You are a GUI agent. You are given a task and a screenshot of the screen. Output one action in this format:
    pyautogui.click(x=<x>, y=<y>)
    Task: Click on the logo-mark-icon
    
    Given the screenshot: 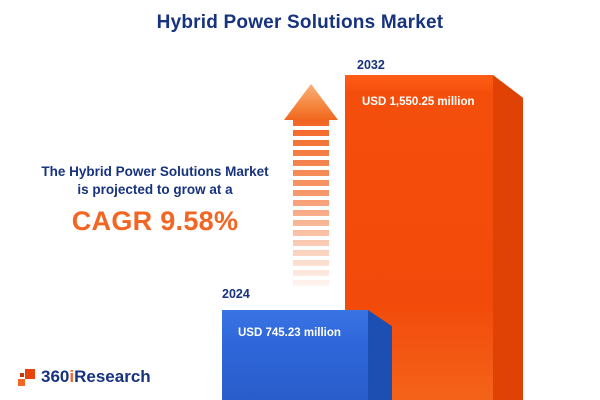 What is the action you would take?
    pyautogui.click(x=26, y=377)
    